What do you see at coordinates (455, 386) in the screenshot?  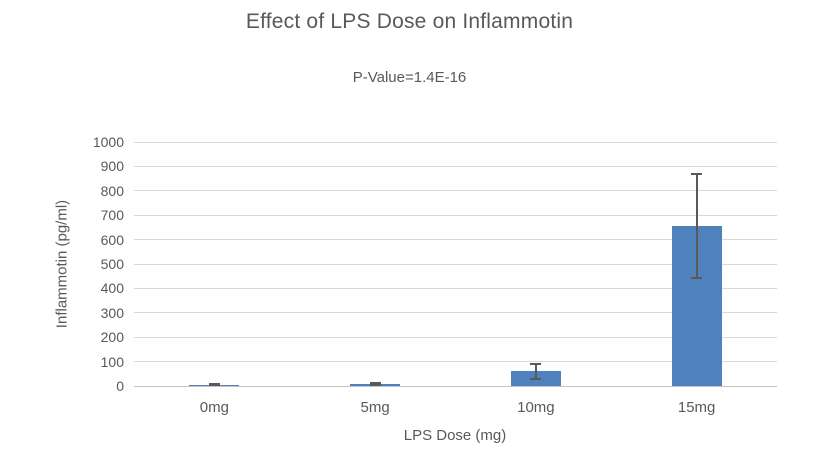 I see `x-axis-line` at bounding box center [455, 386].